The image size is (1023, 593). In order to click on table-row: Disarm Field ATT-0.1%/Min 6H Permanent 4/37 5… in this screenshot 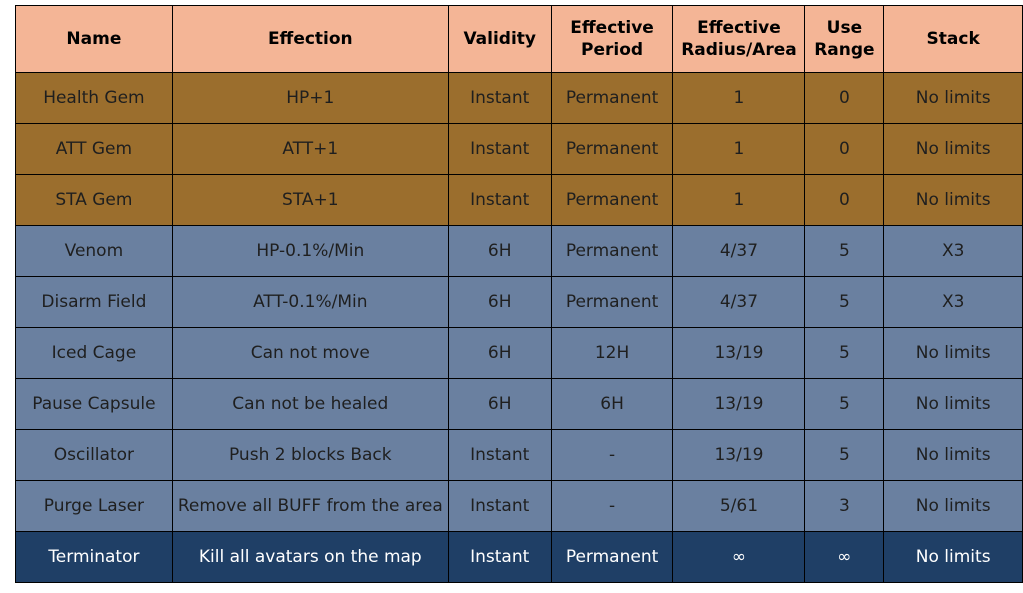, I will do `click(519, 302)`.